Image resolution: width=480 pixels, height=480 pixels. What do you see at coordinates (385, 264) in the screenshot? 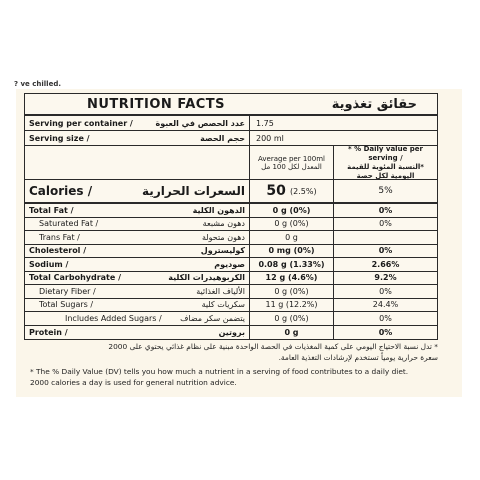
I see `nutrient-dv: 2.66%` at bounding box center [385, 264].